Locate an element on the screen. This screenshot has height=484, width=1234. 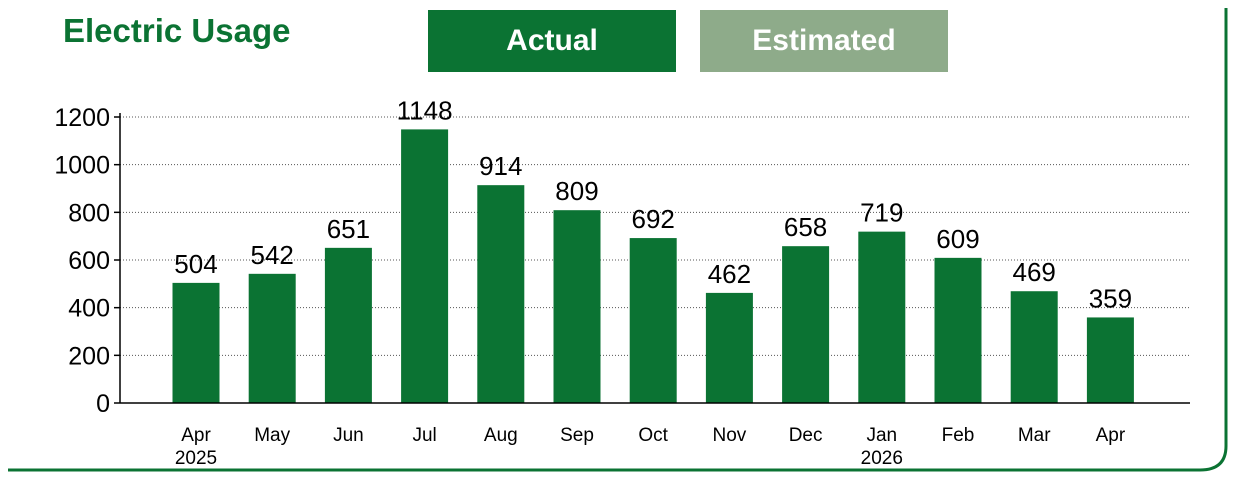
x-tick-year-0: 2025 is located at coordinates (196, 458).